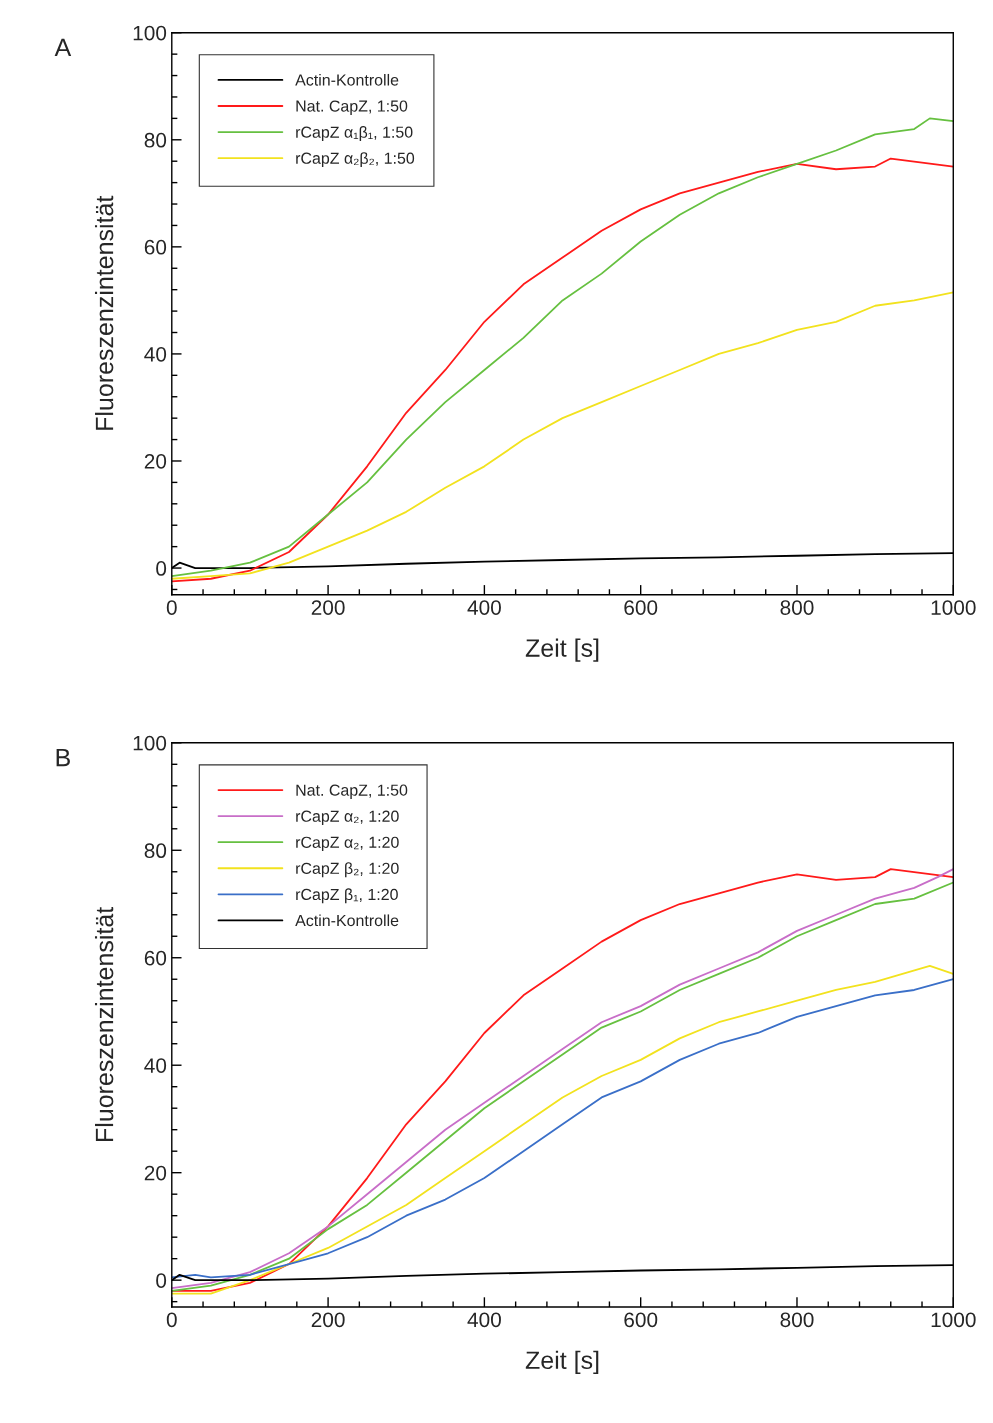  What do you see at coordinates (347, 896) in the screenshot?
I see `legend-label: rCapZ β₁, 1:20` at bounding box center [347, 896].